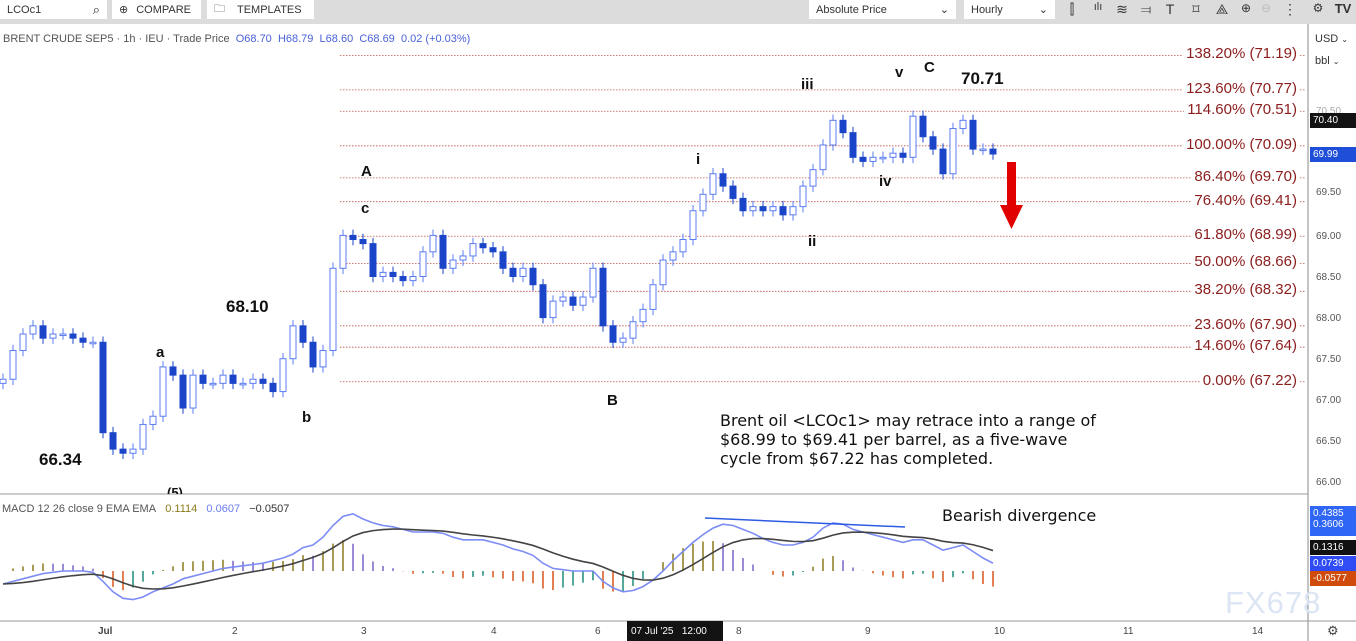  What do you see at coordinates (156, 9) in the screenshot?
I see `compare-button: ⊕ COMPARE` at bounding box center [156, 9].